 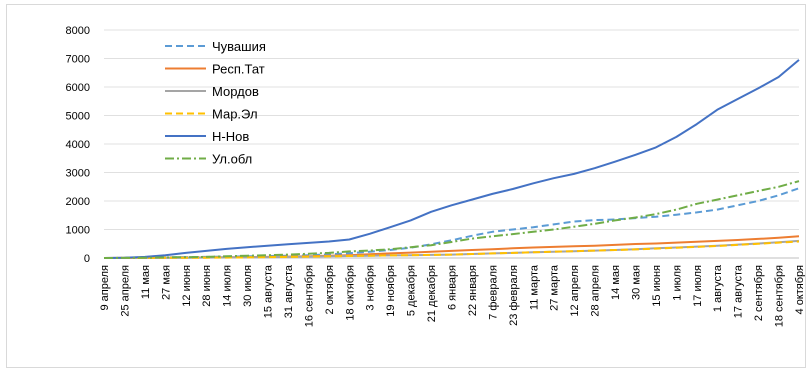 I want to click on x-tick-label: 28 июня, so click(x=207, y=286).